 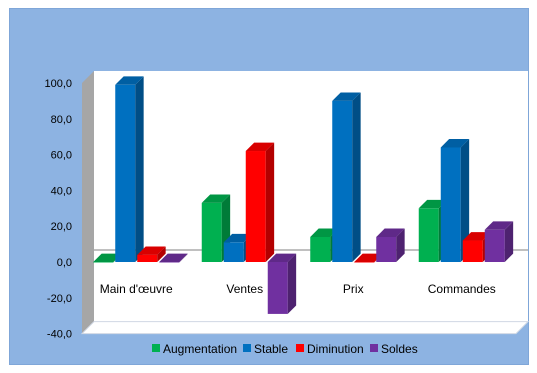 What do you see at coordinates (244, 289) in the screenshot?
I see `category-label: Ventes` at bounding box center [244, 289].